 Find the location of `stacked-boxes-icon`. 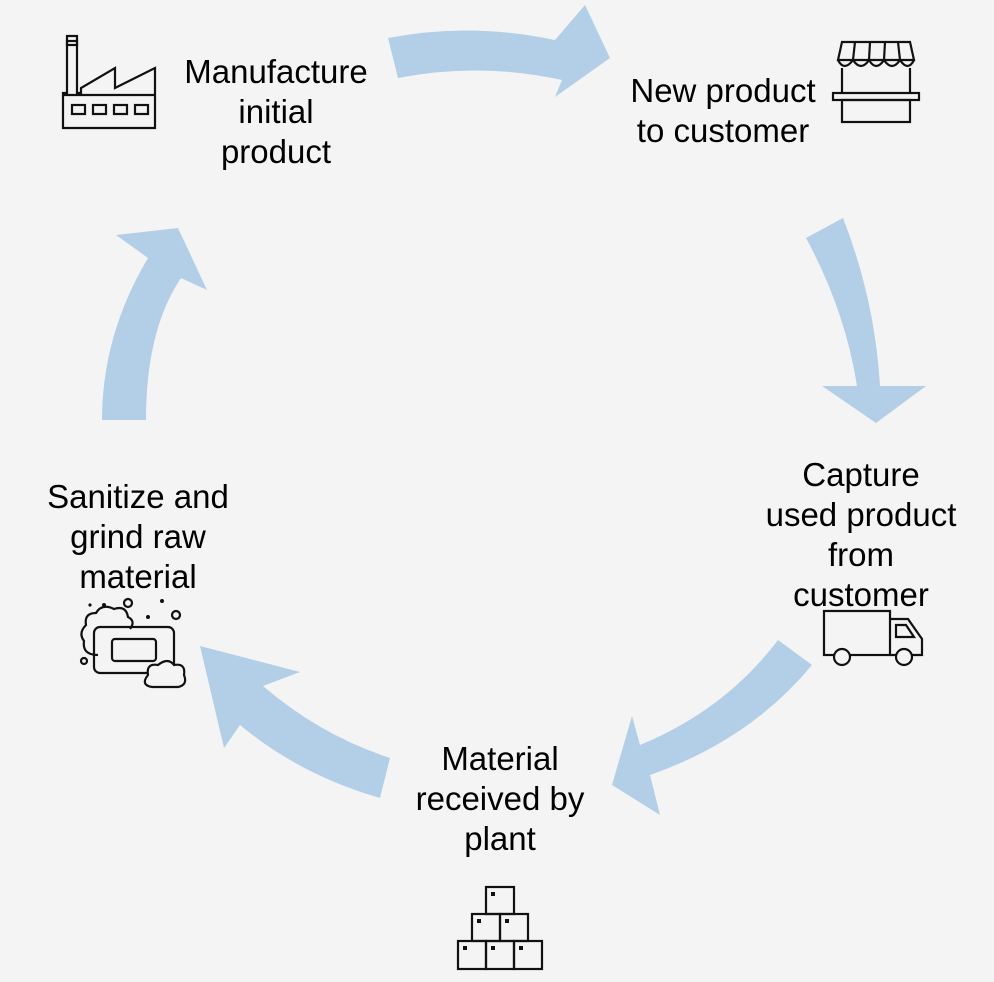

stacked-boxes-icon is located at coordinates (500, 928).